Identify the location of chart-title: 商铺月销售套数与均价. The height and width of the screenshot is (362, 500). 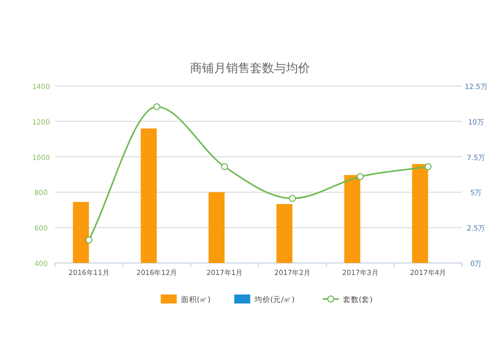
(250, 68).